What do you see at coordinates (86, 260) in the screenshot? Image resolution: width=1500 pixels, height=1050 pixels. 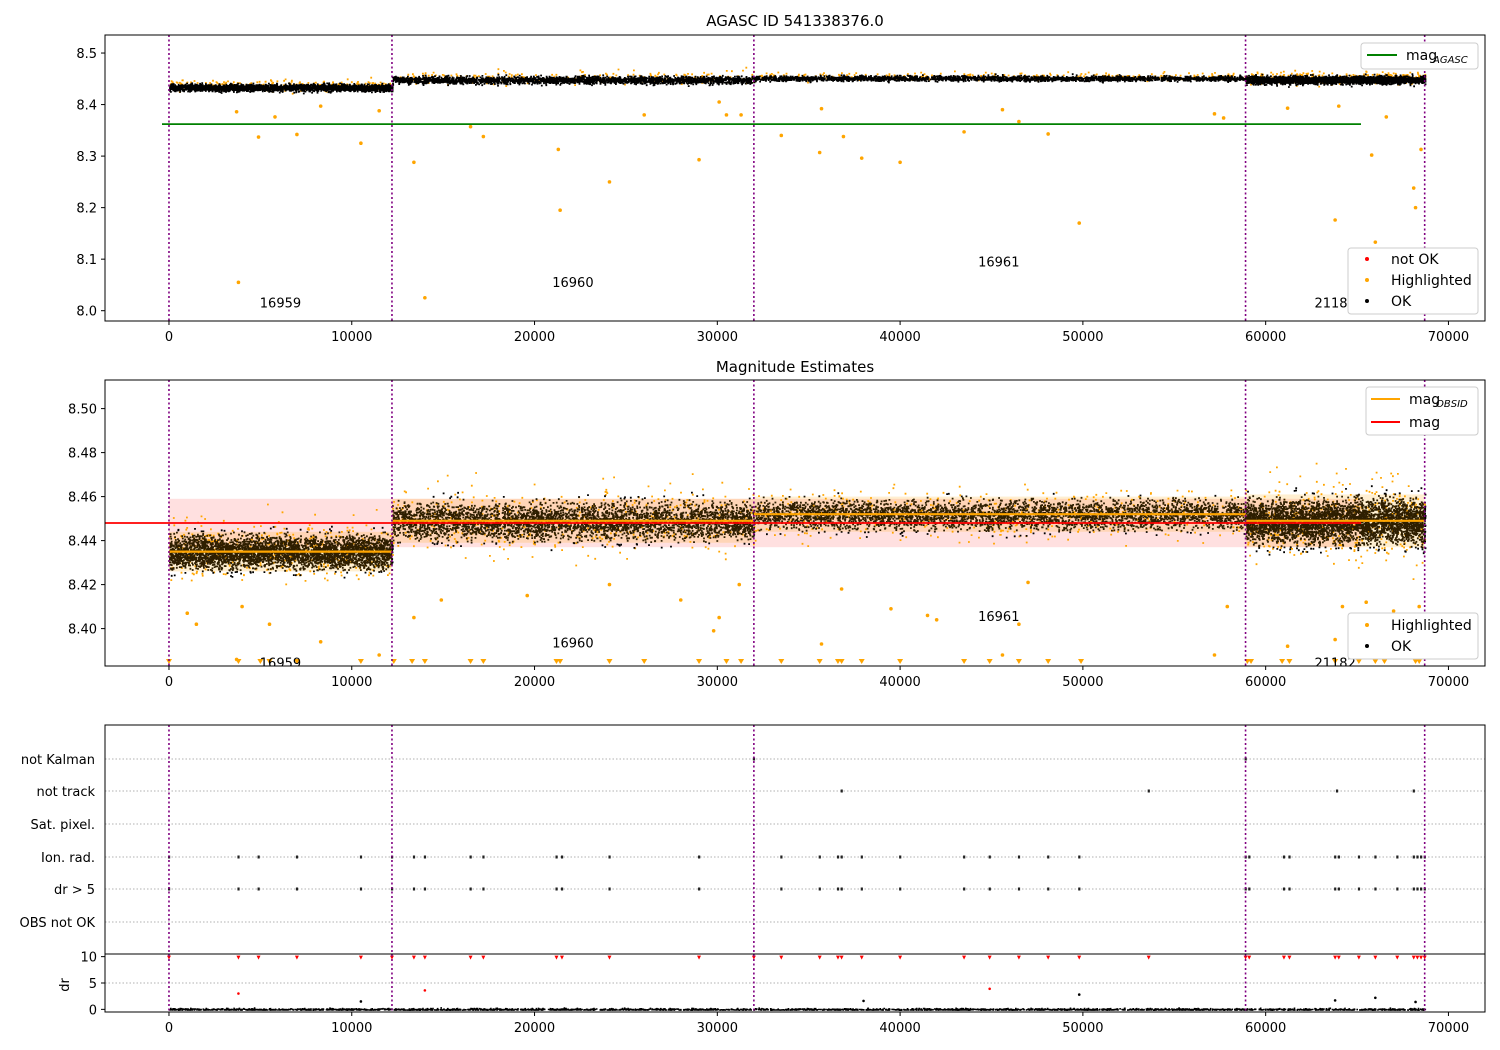 I see `panel1-y-tick-label: 8.1` at bounding box center [86, 260].